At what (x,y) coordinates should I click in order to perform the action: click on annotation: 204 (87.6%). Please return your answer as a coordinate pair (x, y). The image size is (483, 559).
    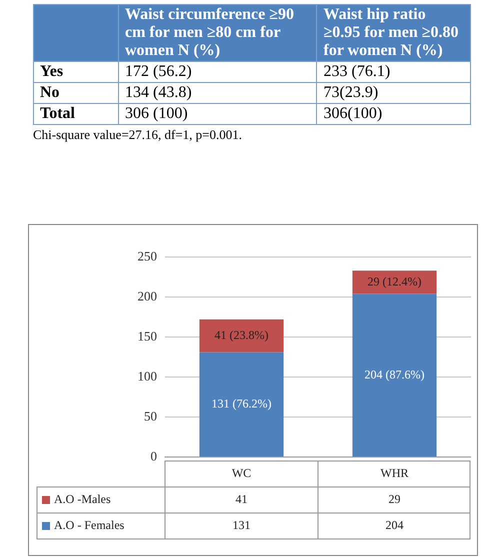
    Looking at the image, I should click on (394, 374).